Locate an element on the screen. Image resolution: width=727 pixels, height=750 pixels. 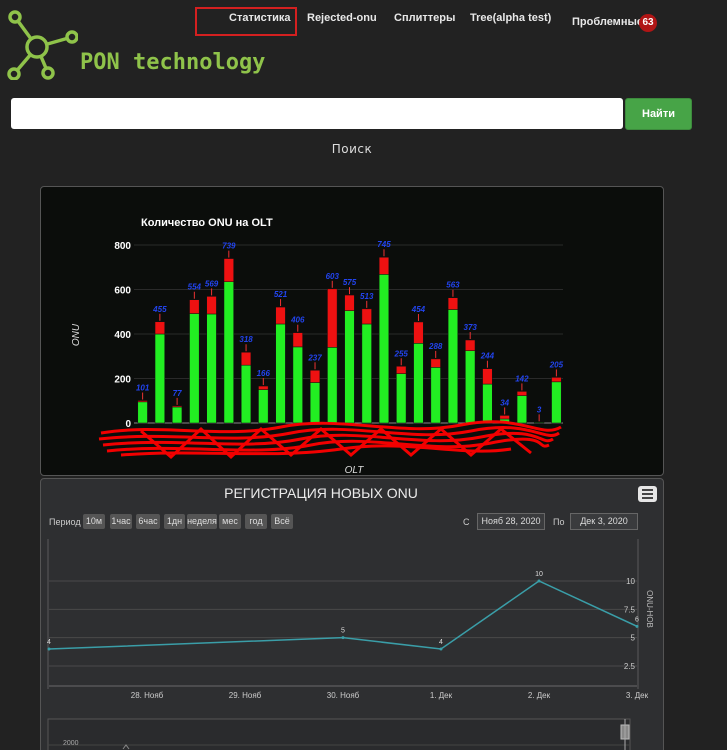
period-6h-button: 6час is located at coordinates (148, 521).